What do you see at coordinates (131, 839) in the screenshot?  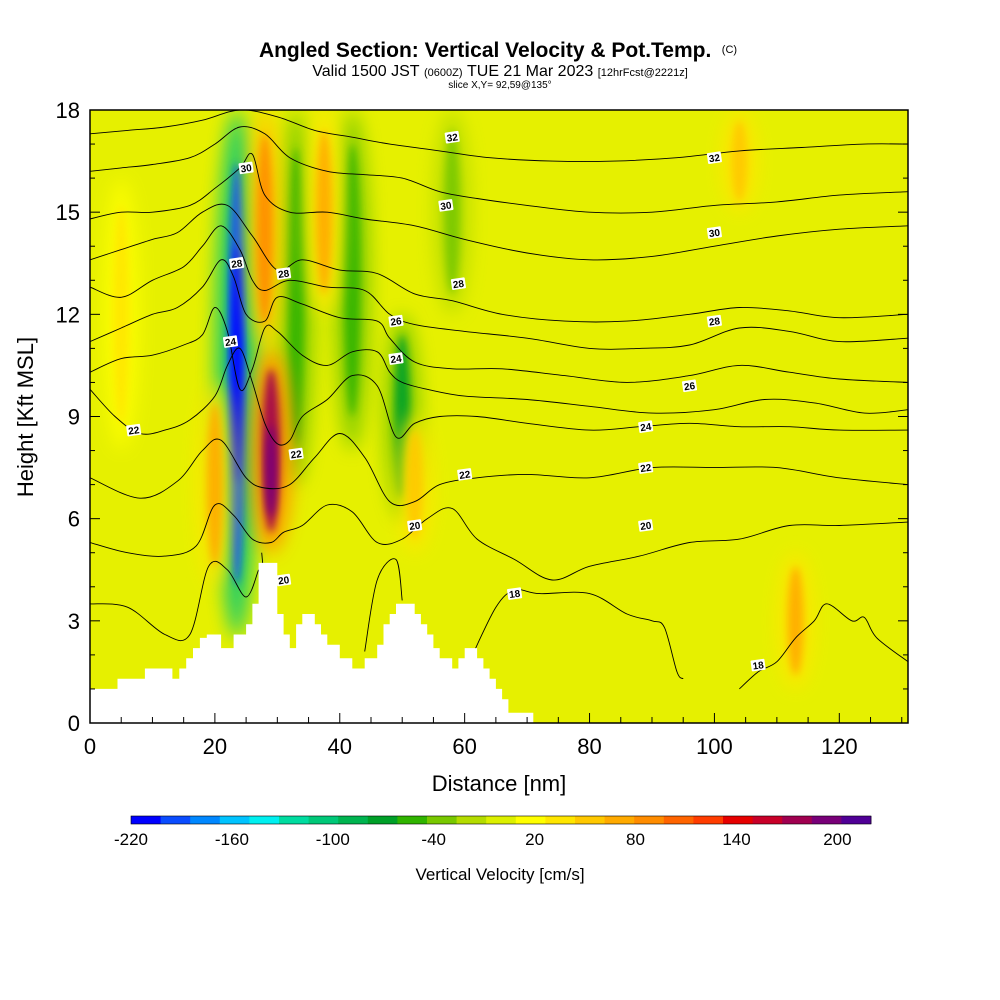 I see `colorbar-label: -220` at bounding box center [131, 839].